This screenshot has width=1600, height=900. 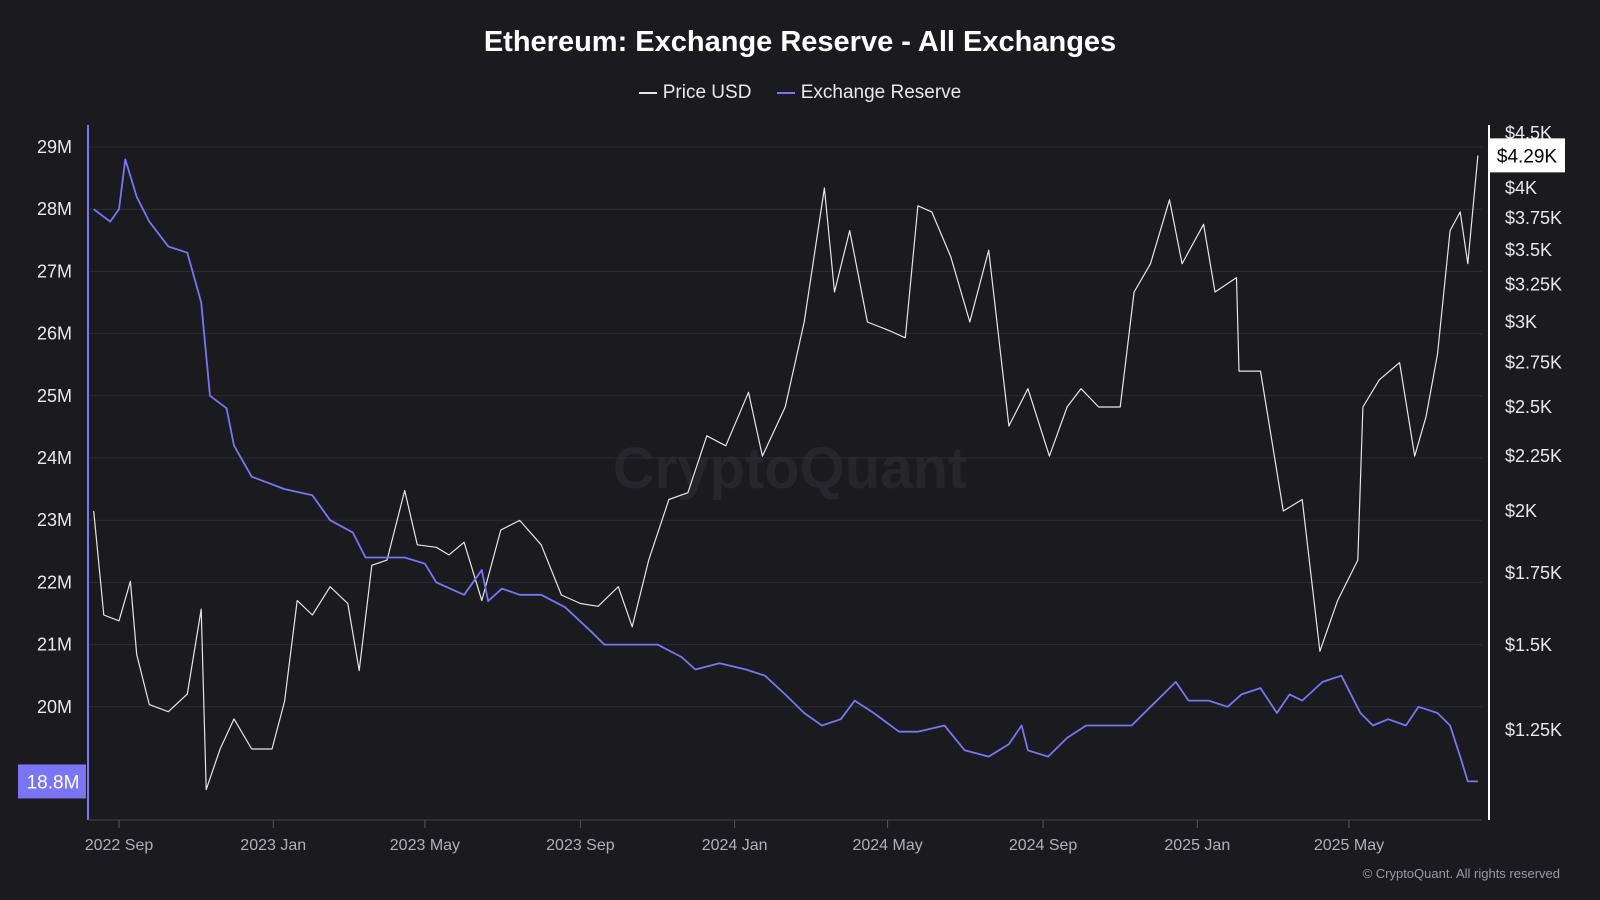 What do you see at coordinates (54, 645) in the screenshot?
I see `left-tick-label: 21M` at bounding box center [54, 645].